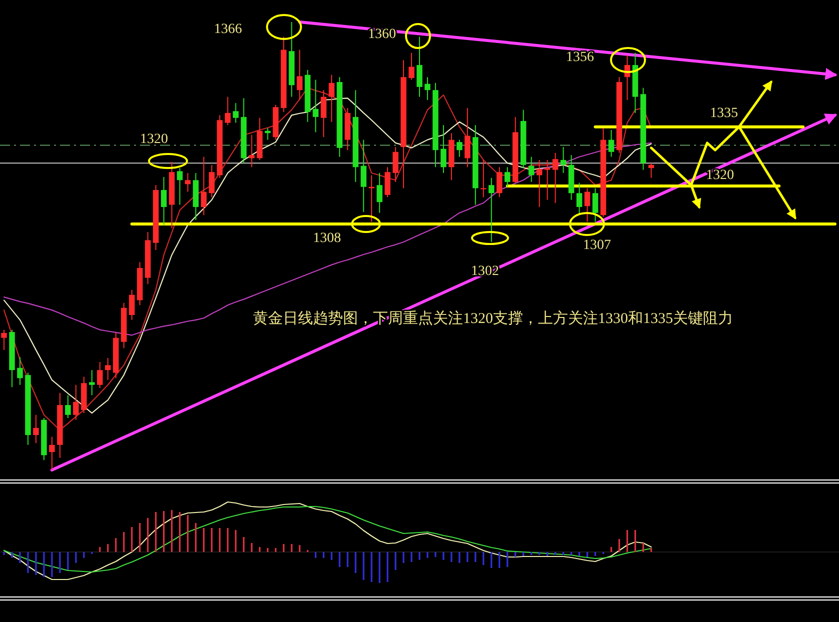 Image resolution: width=839 pixels, height=622 pixels. I want to click on annotation: 1308, so click(327, 238).